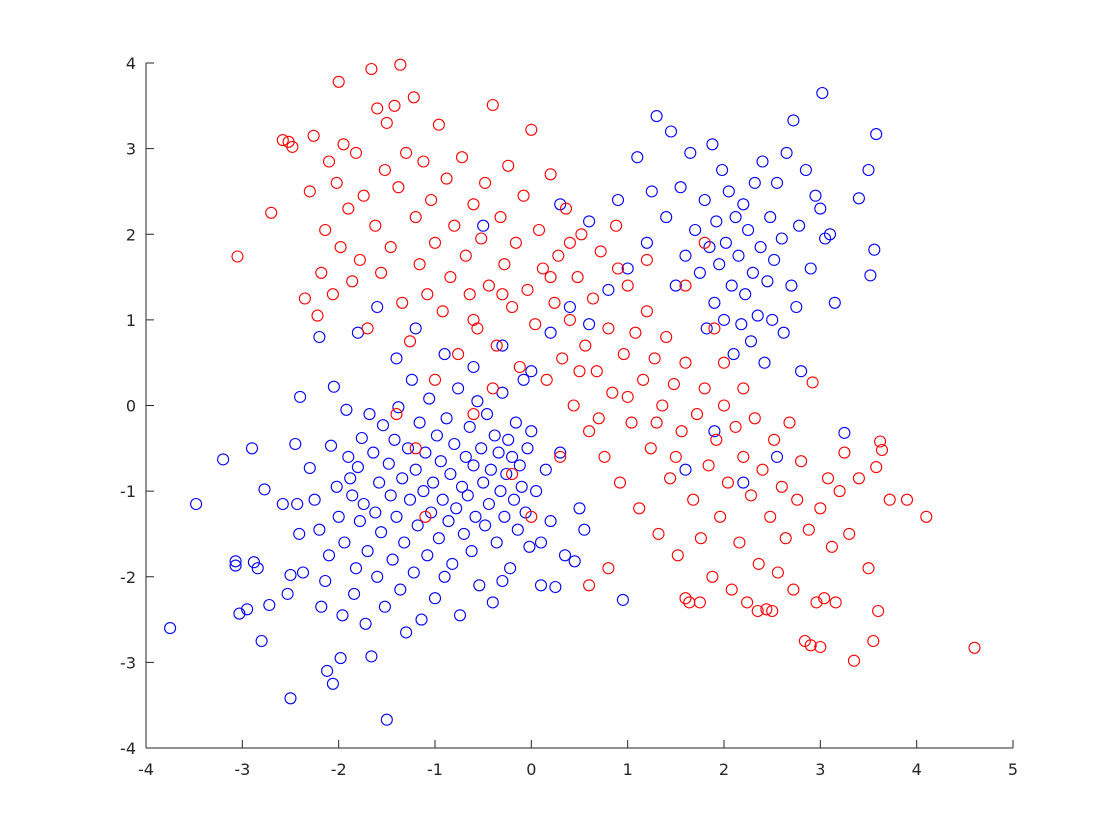  I want to click on x-tick-label: 3, so click(820, 769).